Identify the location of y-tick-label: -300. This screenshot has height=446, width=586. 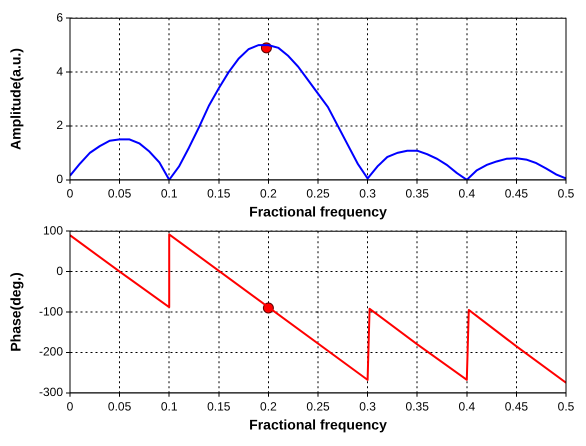
(51, 392).